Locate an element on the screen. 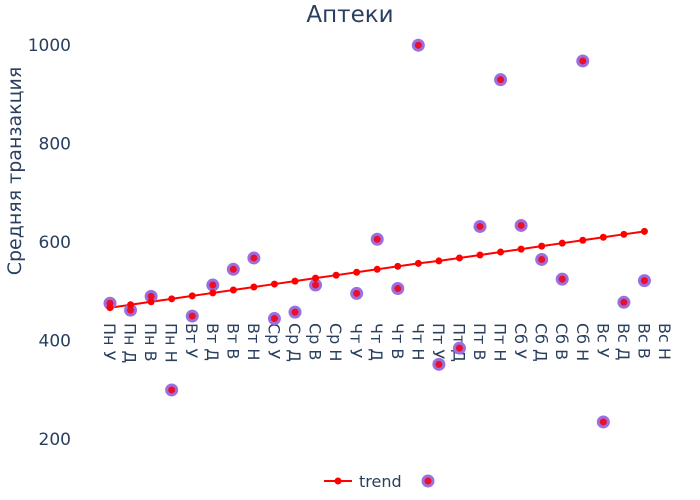  x-tick-label: Вт Д is located at coordinates (212, 342).